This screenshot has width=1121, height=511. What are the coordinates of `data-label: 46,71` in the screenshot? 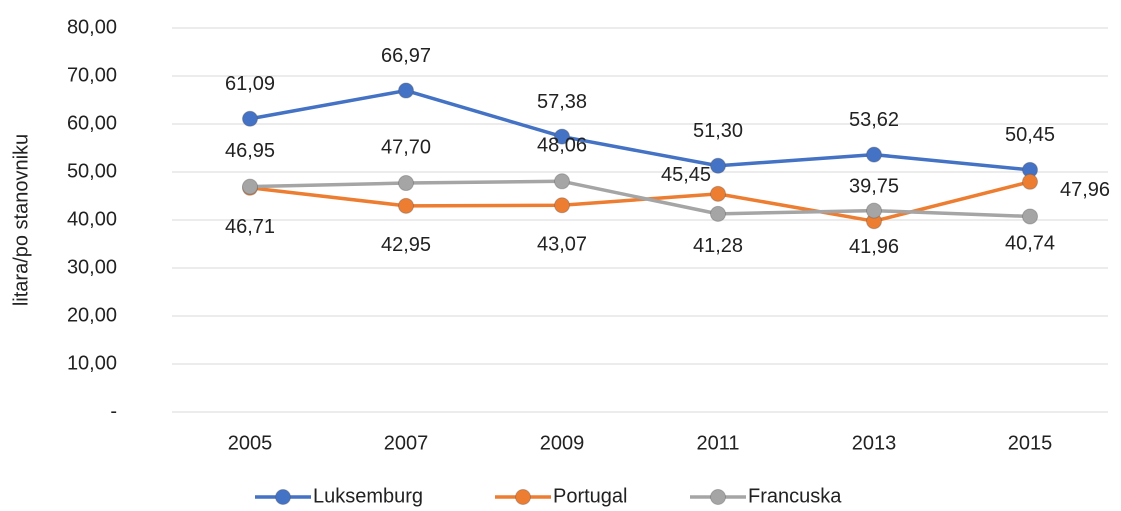 It's located at (250, 227).